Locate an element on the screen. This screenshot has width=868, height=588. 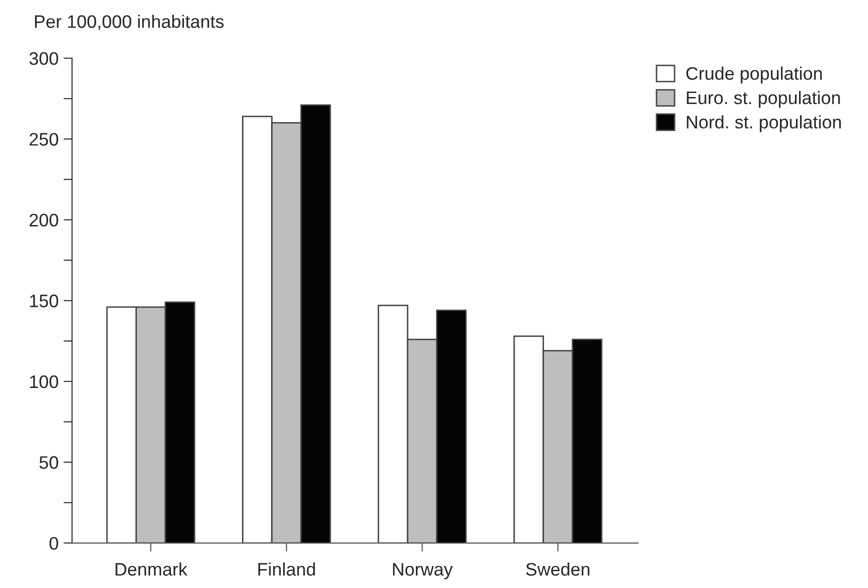
x-tick-label: Finland is located at coordinates (286, 569).